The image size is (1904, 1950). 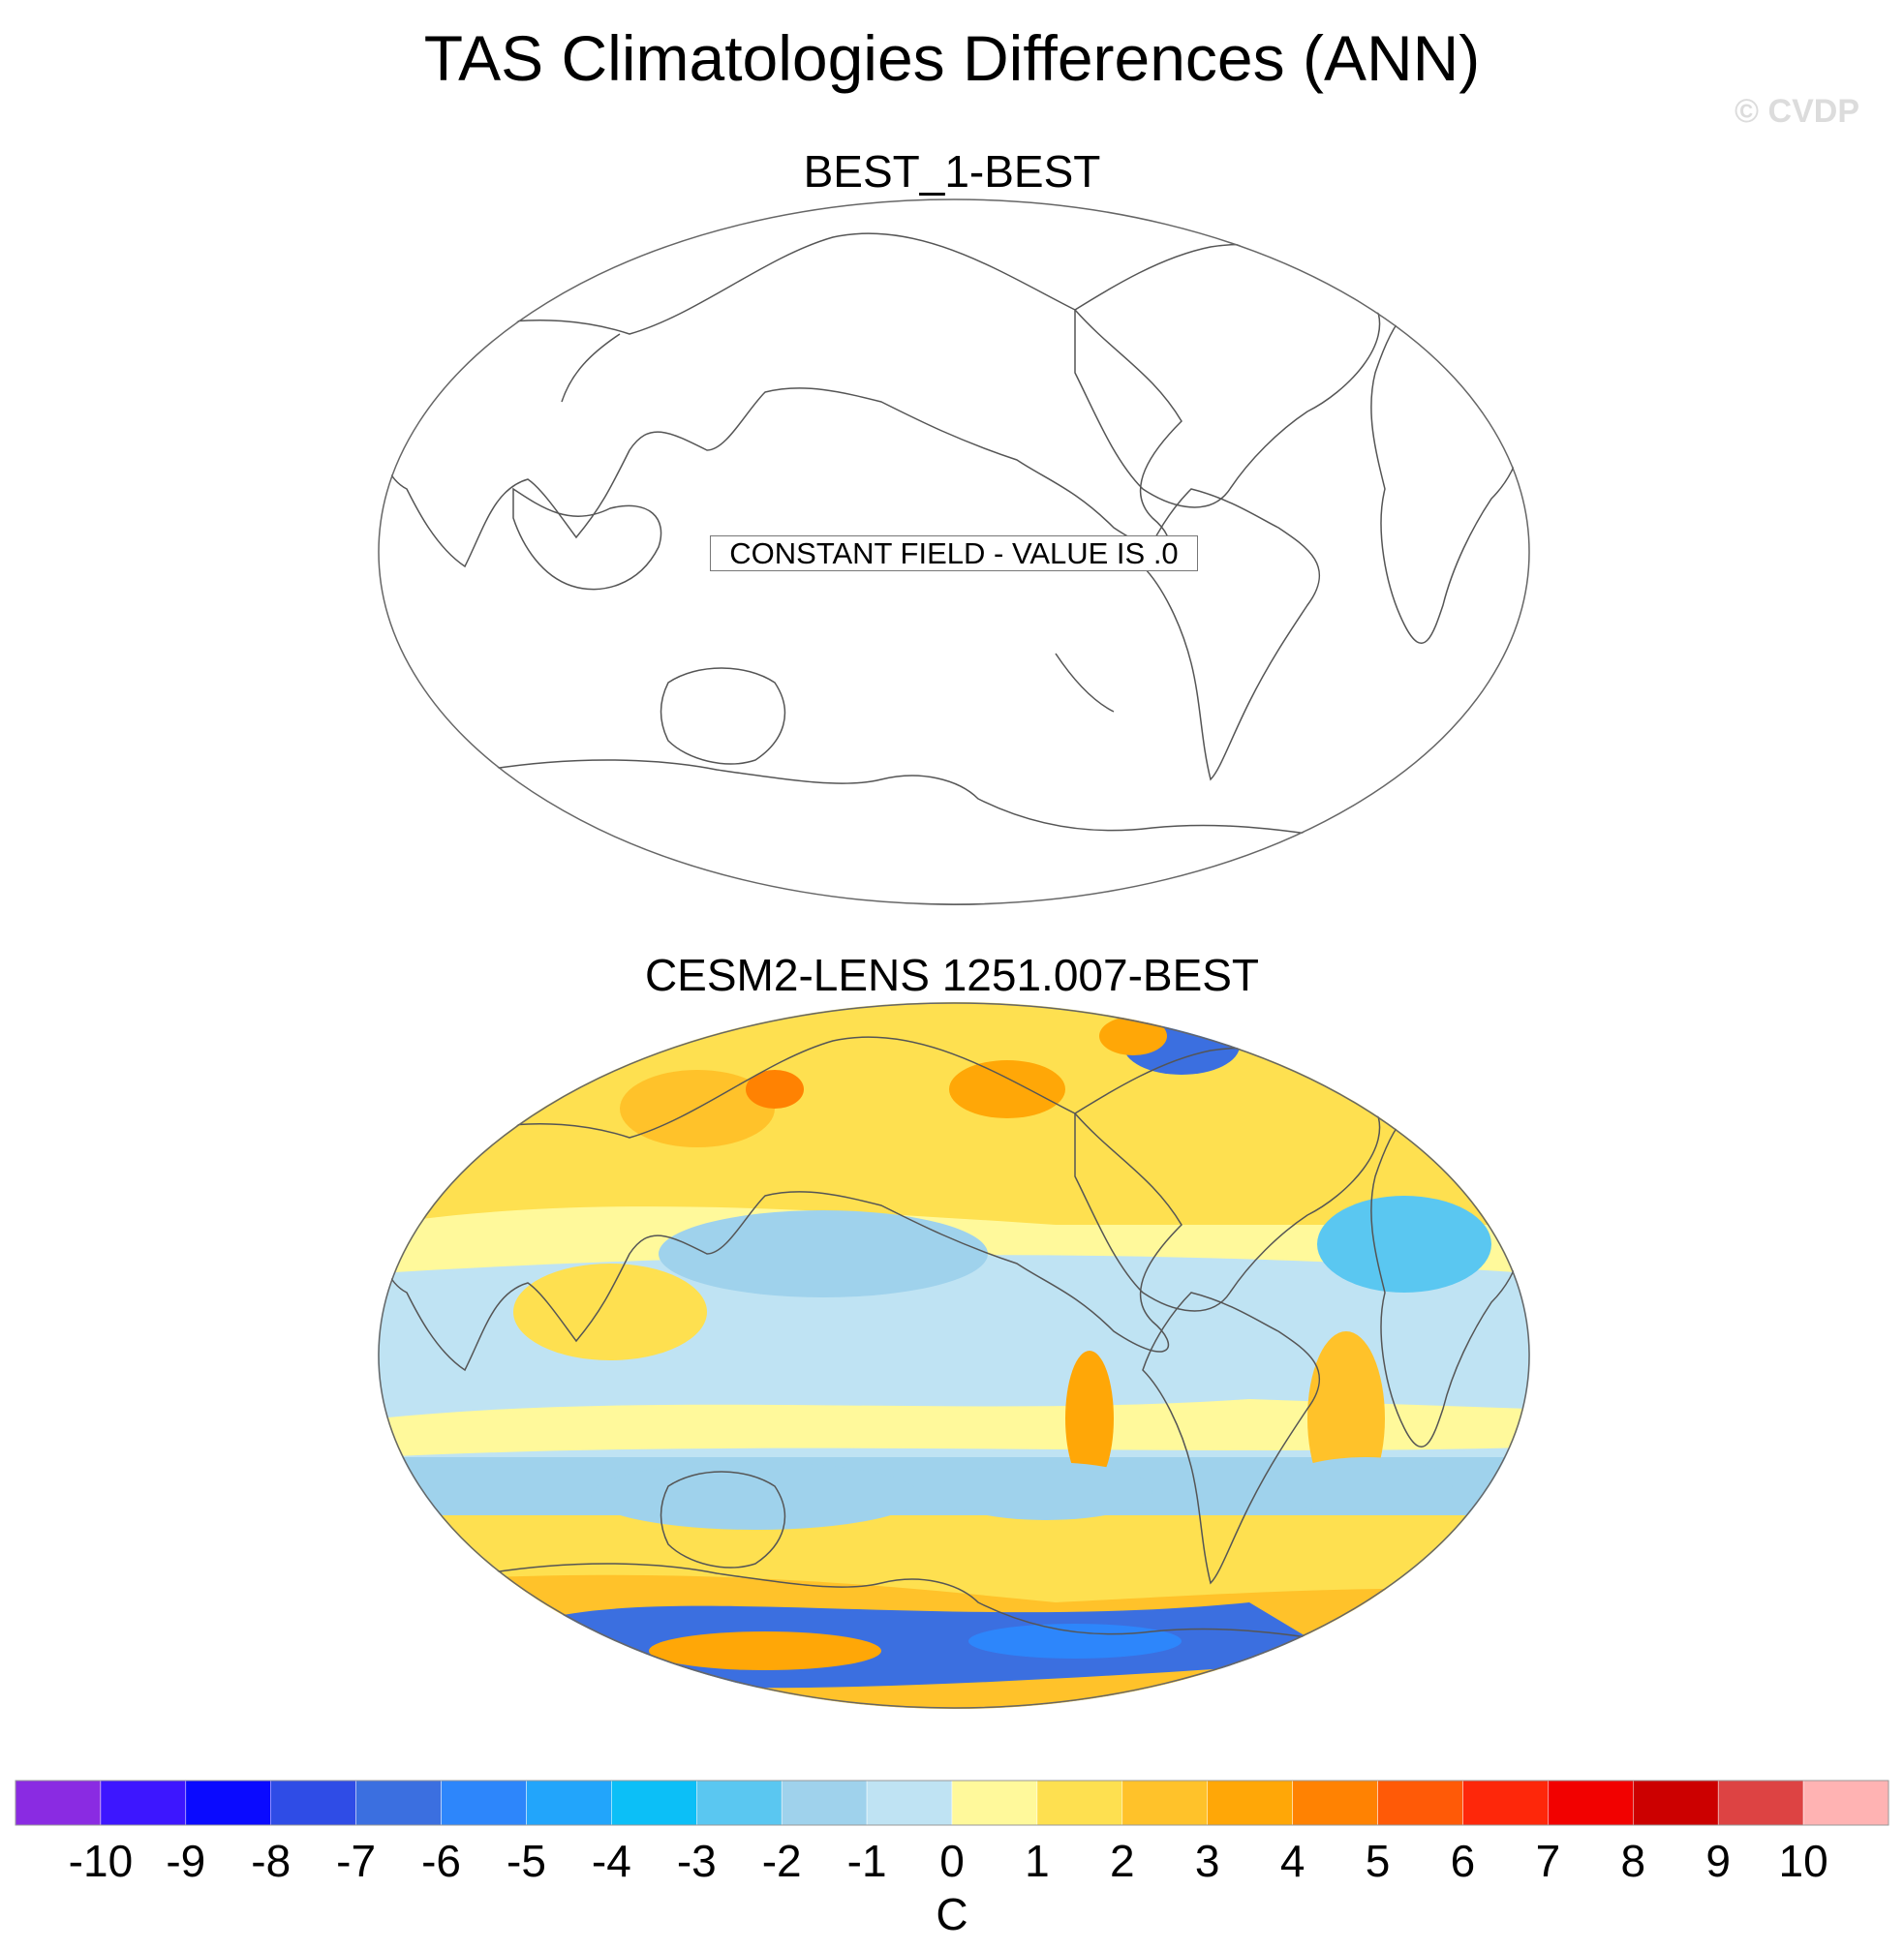 What do you see at coordinates (952, 171) in the screenshot?
I see `panel-1-title: BEST_1-BEST` at bounding box center [952, 171].